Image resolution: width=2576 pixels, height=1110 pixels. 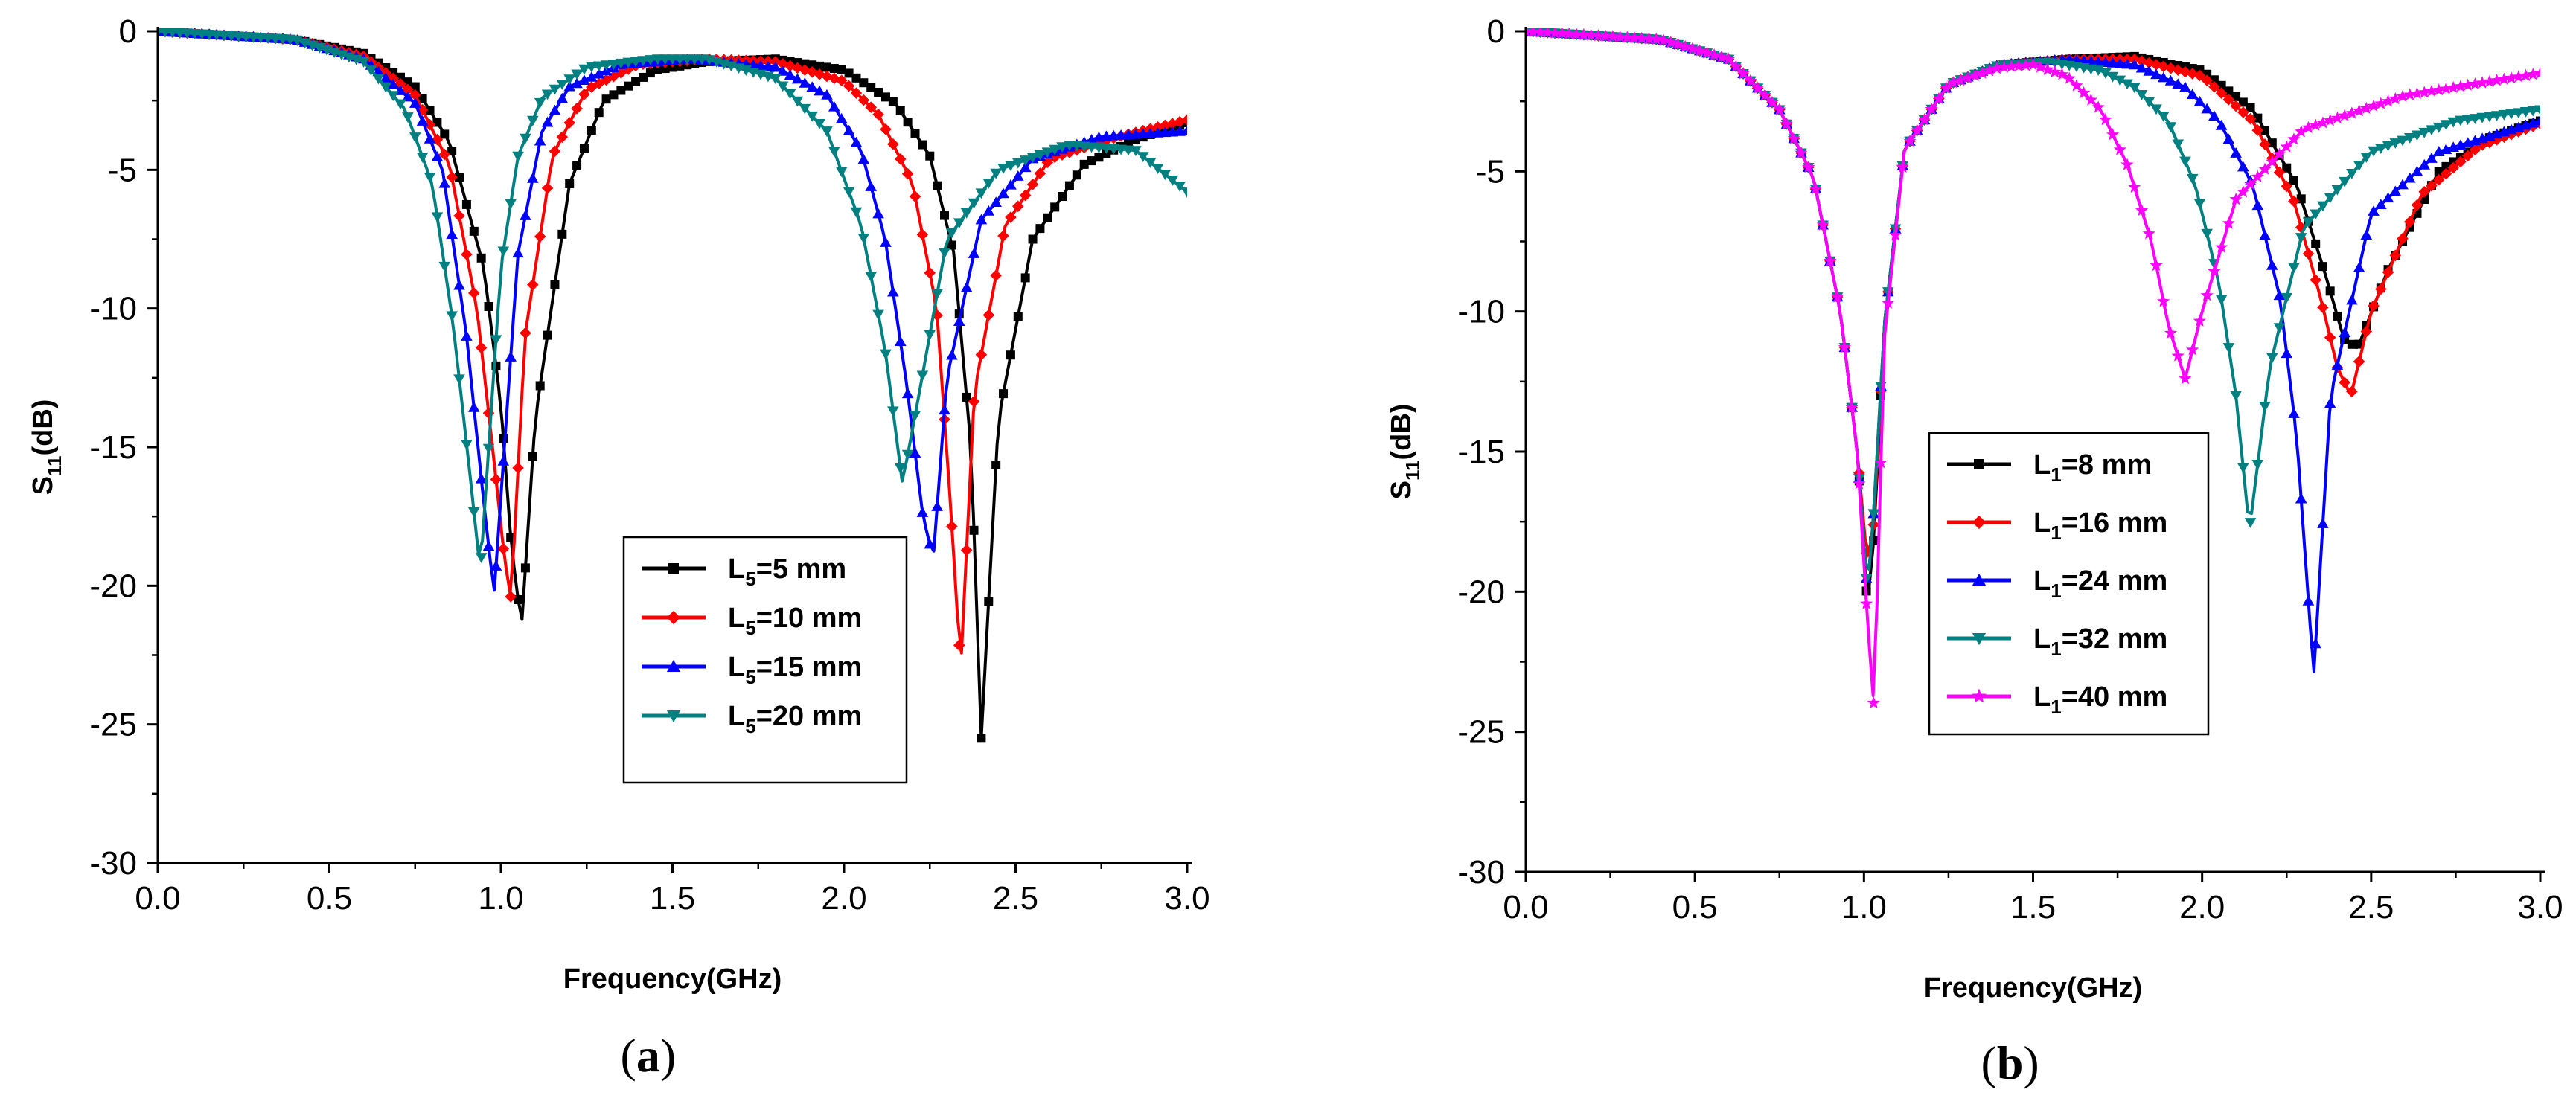 I want to click on x-tick-label: 0.0, so click(x=1525, y=907).